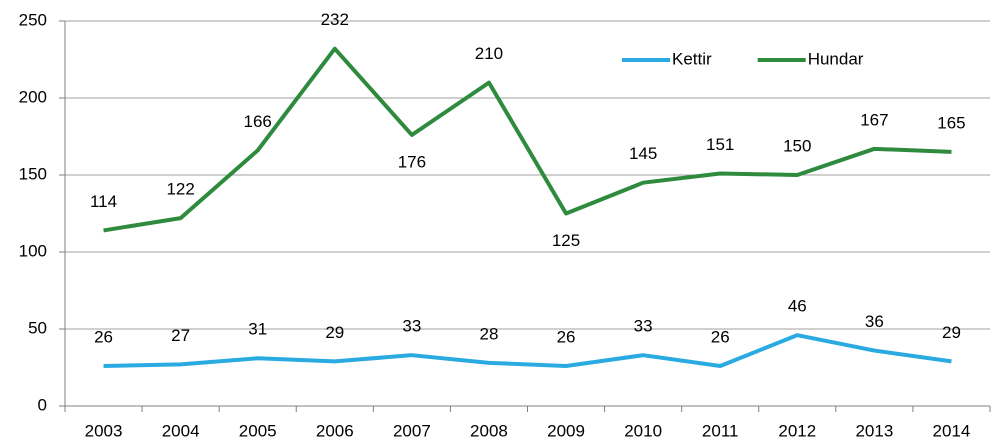 The image size is (1002, 446). I want to click on y-tick-label: 200, so click(33, 96).